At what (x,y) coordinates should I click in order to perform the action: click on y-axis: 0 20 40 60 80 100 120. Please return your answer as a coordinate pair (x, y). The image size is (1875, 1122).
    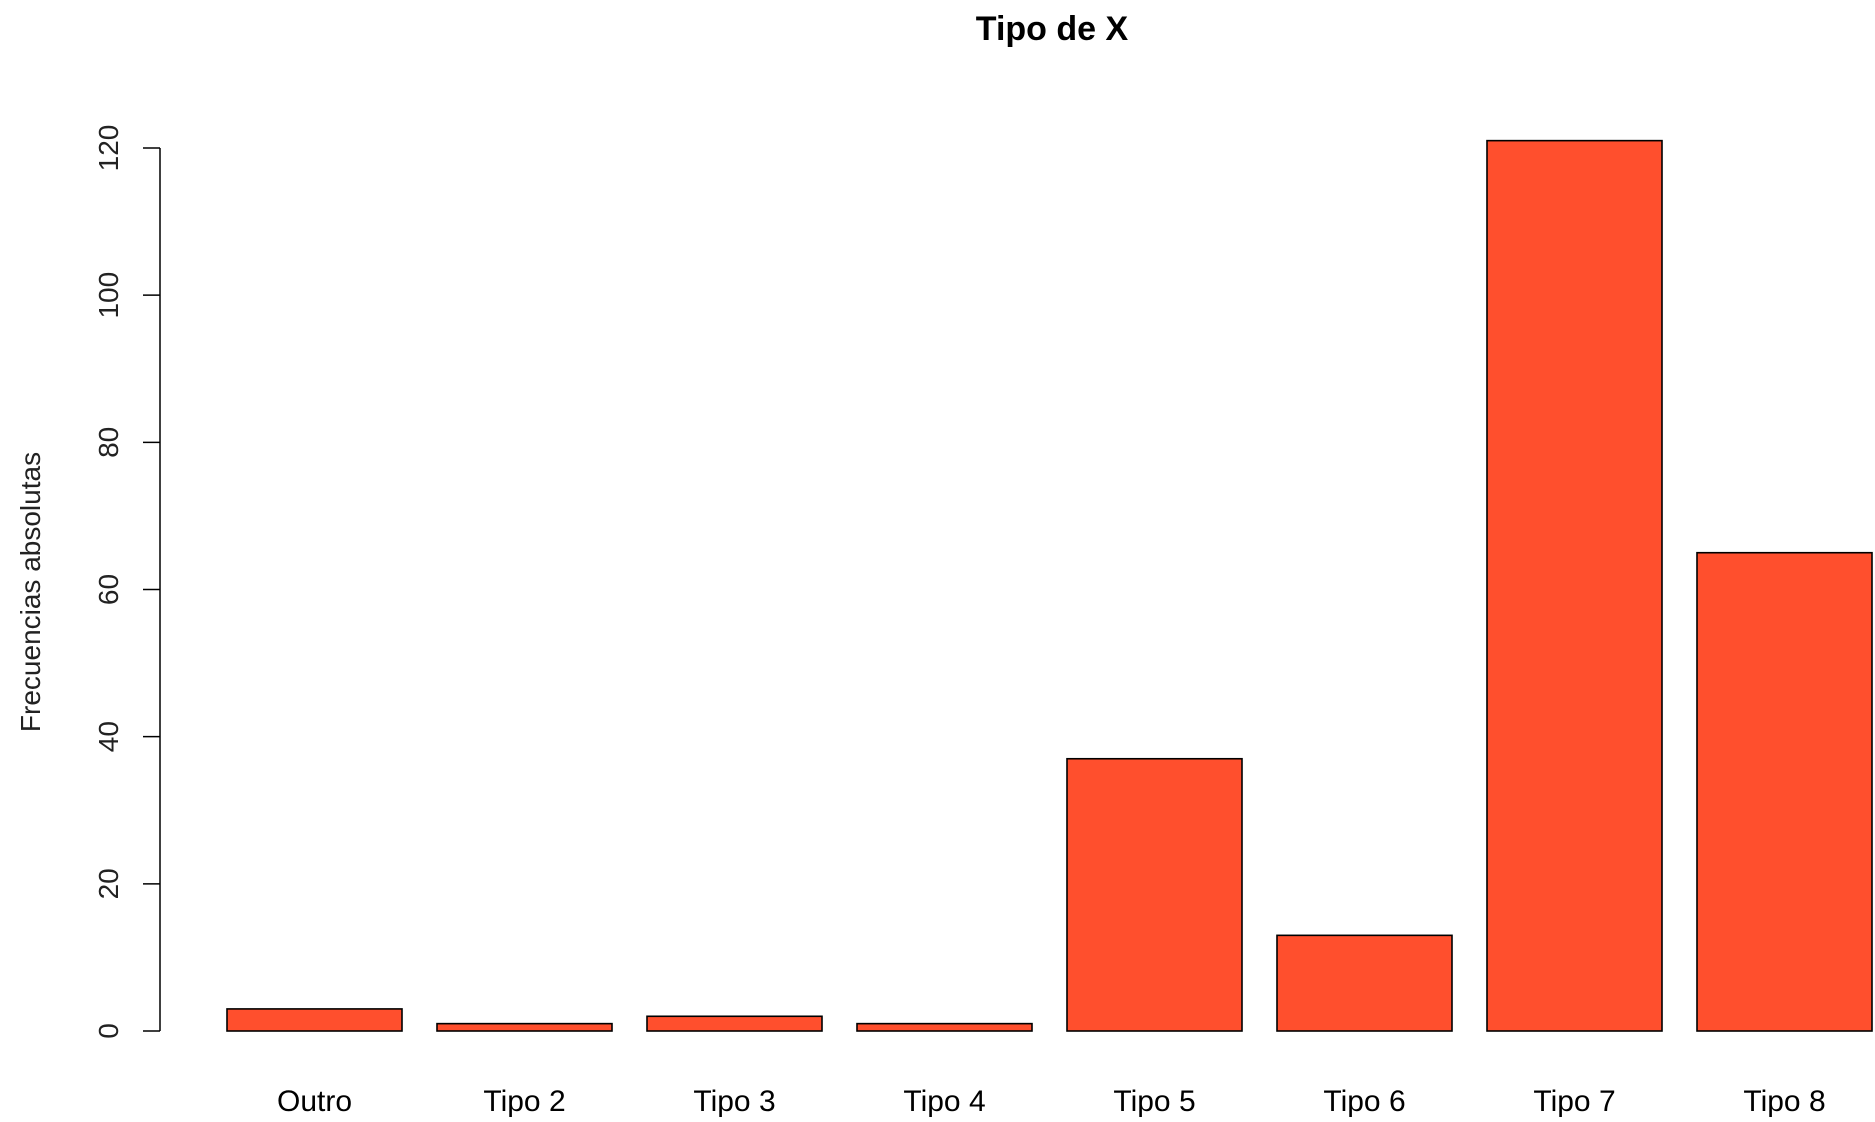
    Looking at the image, I should click on (127, 582).